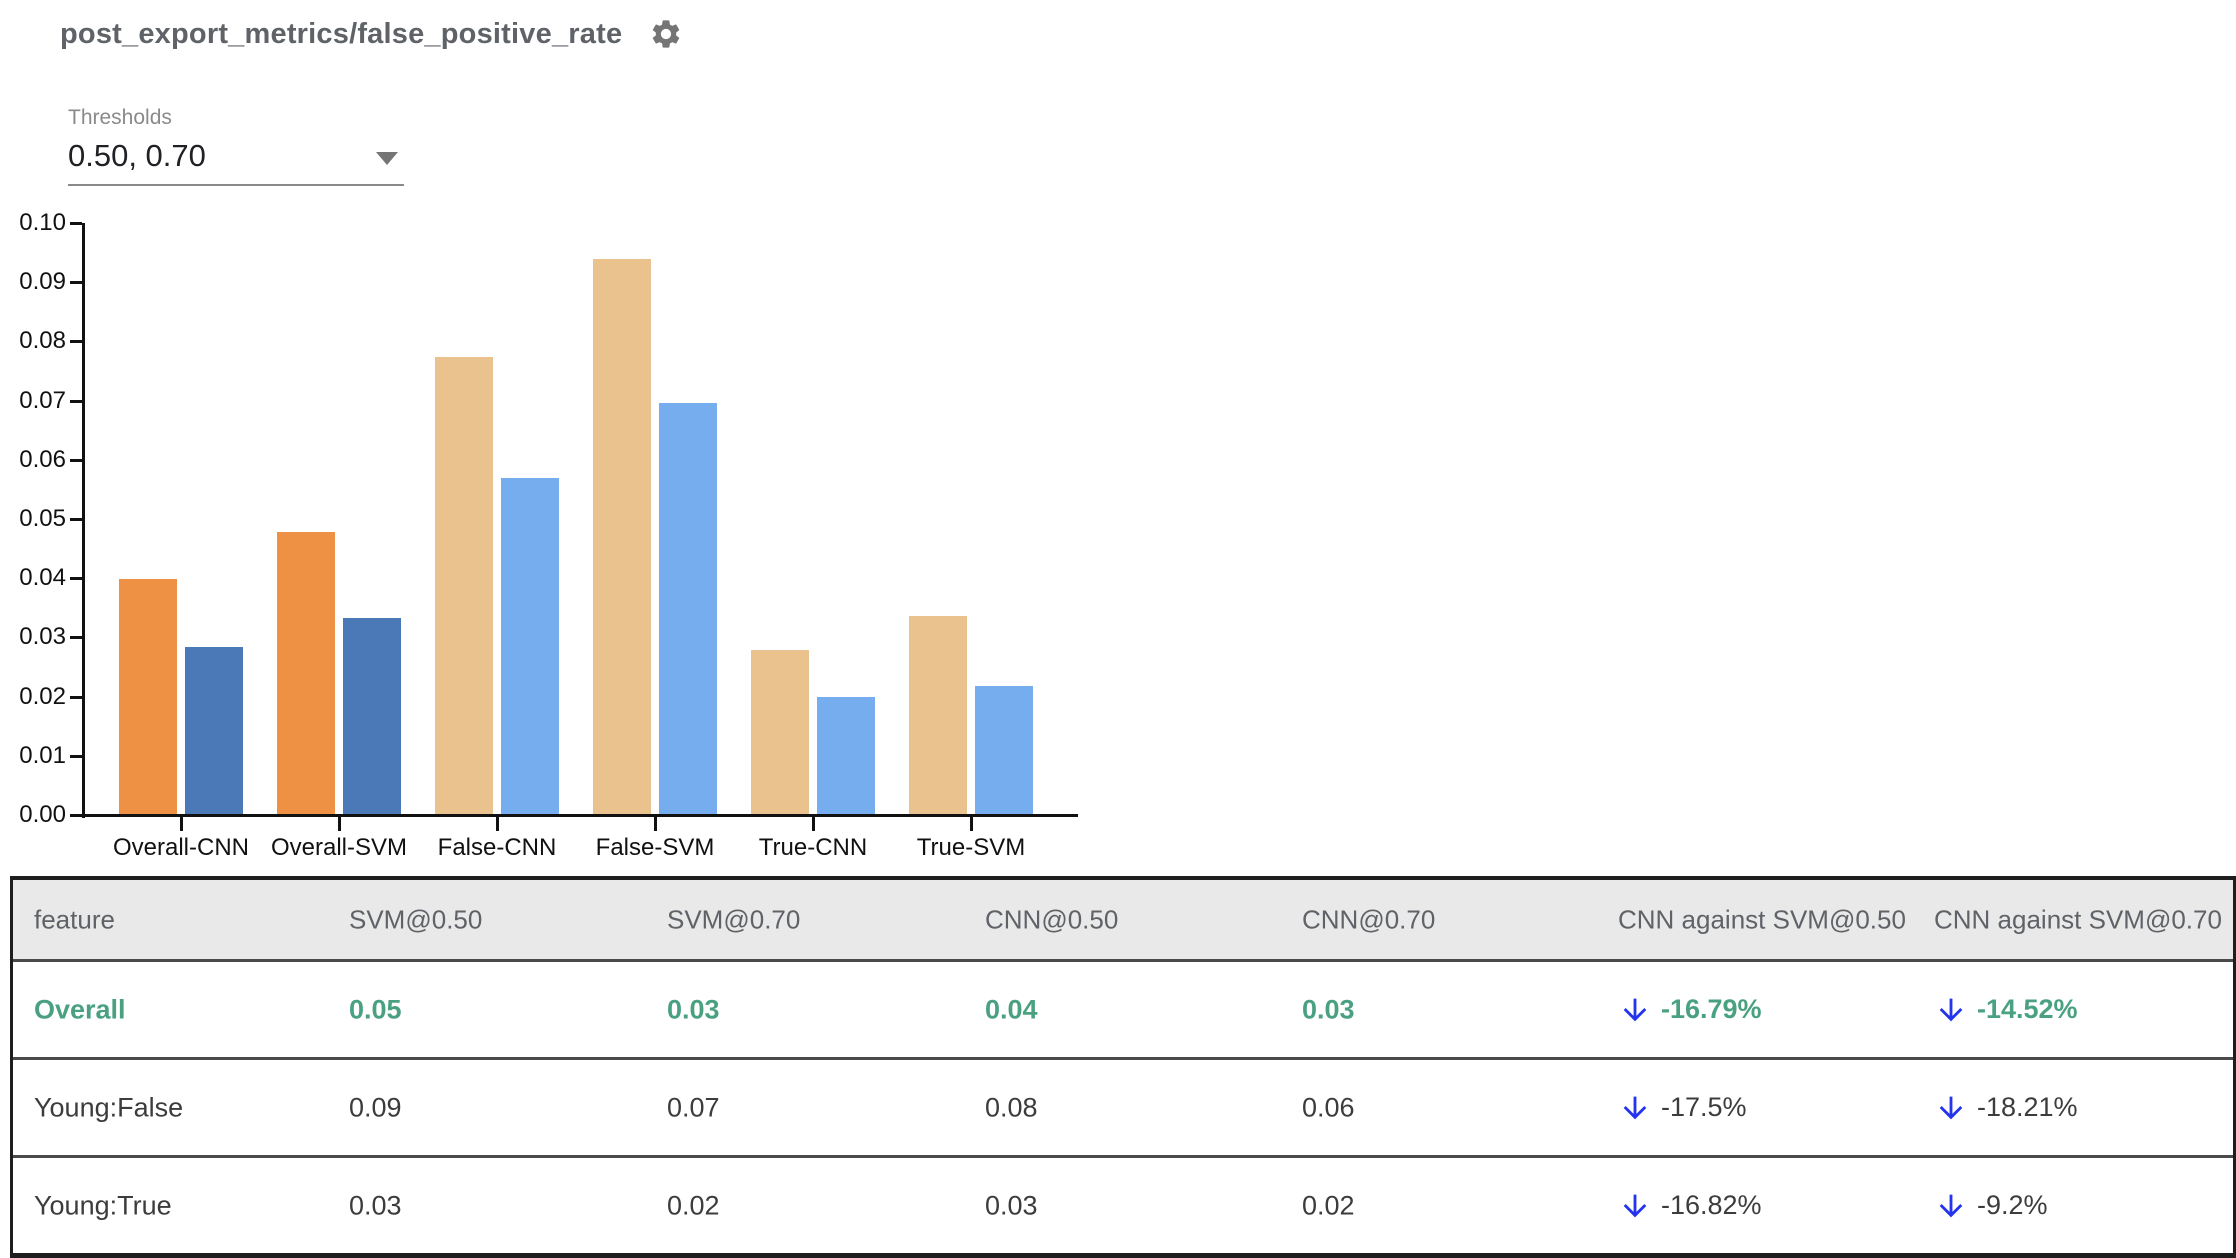  I want to click on delta-cell: -16.82%, so click(1690, 1206).